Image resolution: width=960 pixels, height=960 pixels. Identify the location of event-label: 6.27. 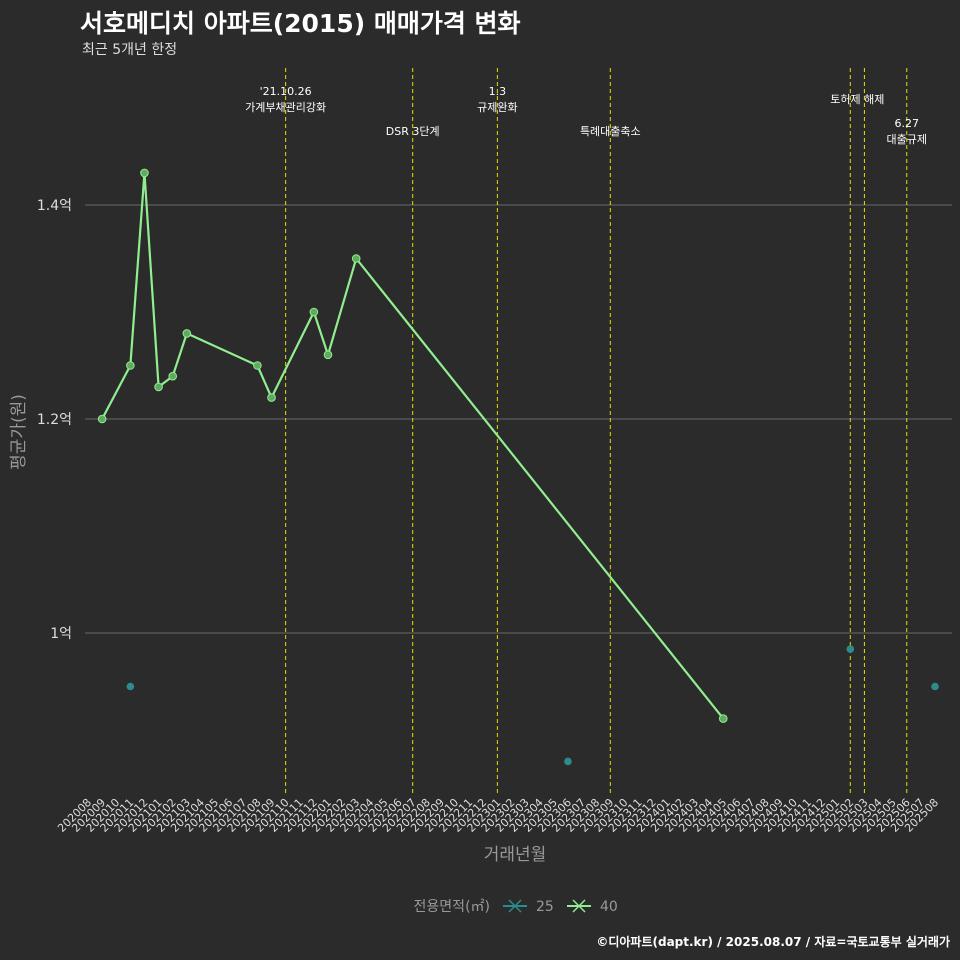
(907, 123).